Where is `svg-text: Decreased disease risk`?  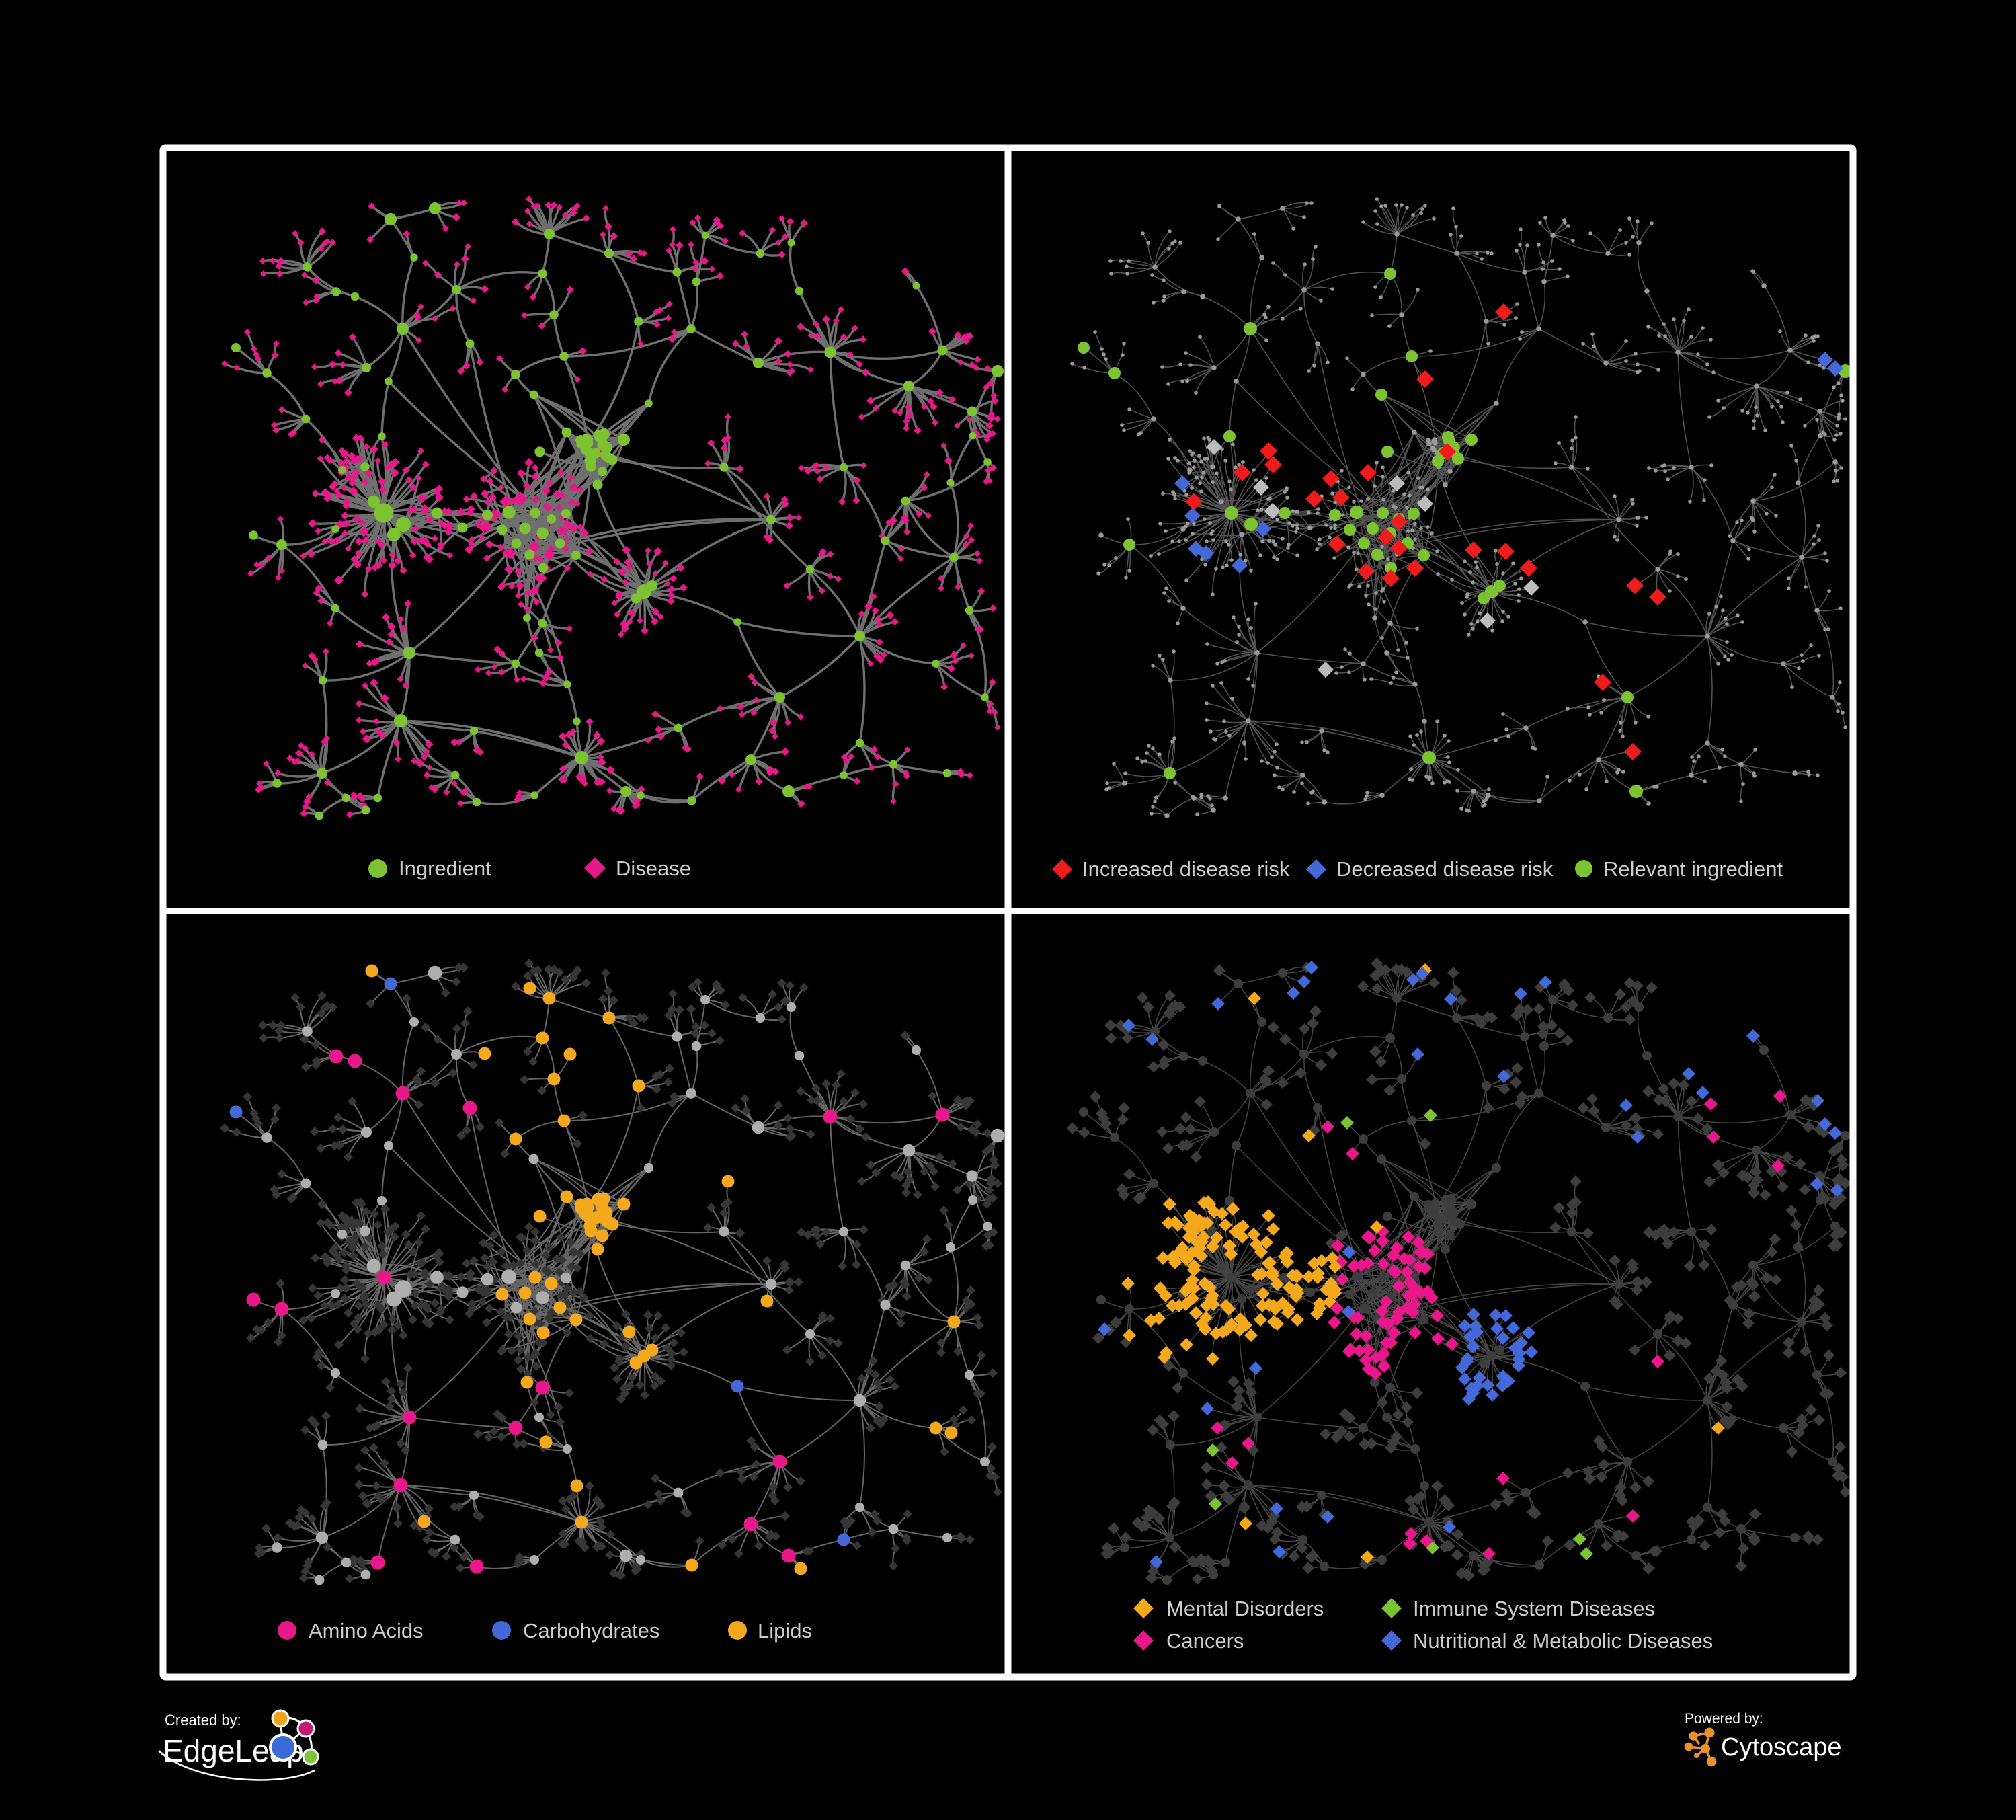
svg-text: Decreased disease risk is located at coordinates (1445, 869).